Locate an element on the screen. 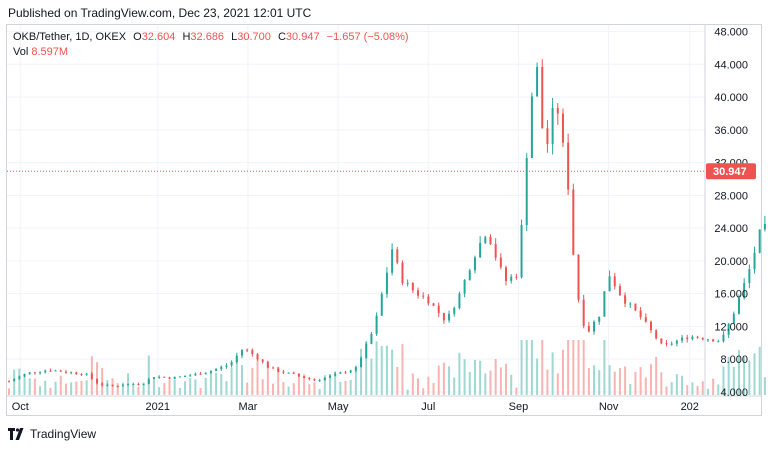 This screenshot has width=768, height=449. footer-brand: TradingView is located at coordinates (52, 434).